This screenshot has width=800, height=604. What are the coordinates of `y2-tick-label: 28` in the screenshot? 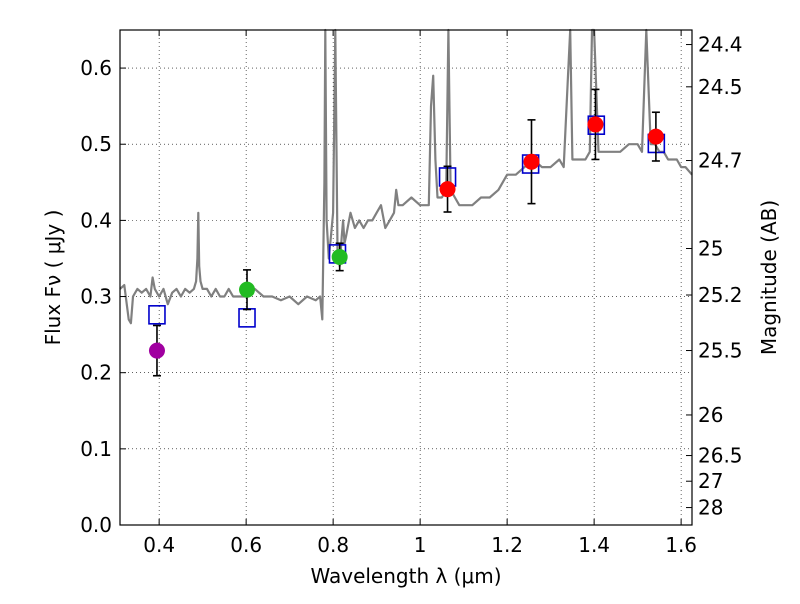 It's located at (710, 508).